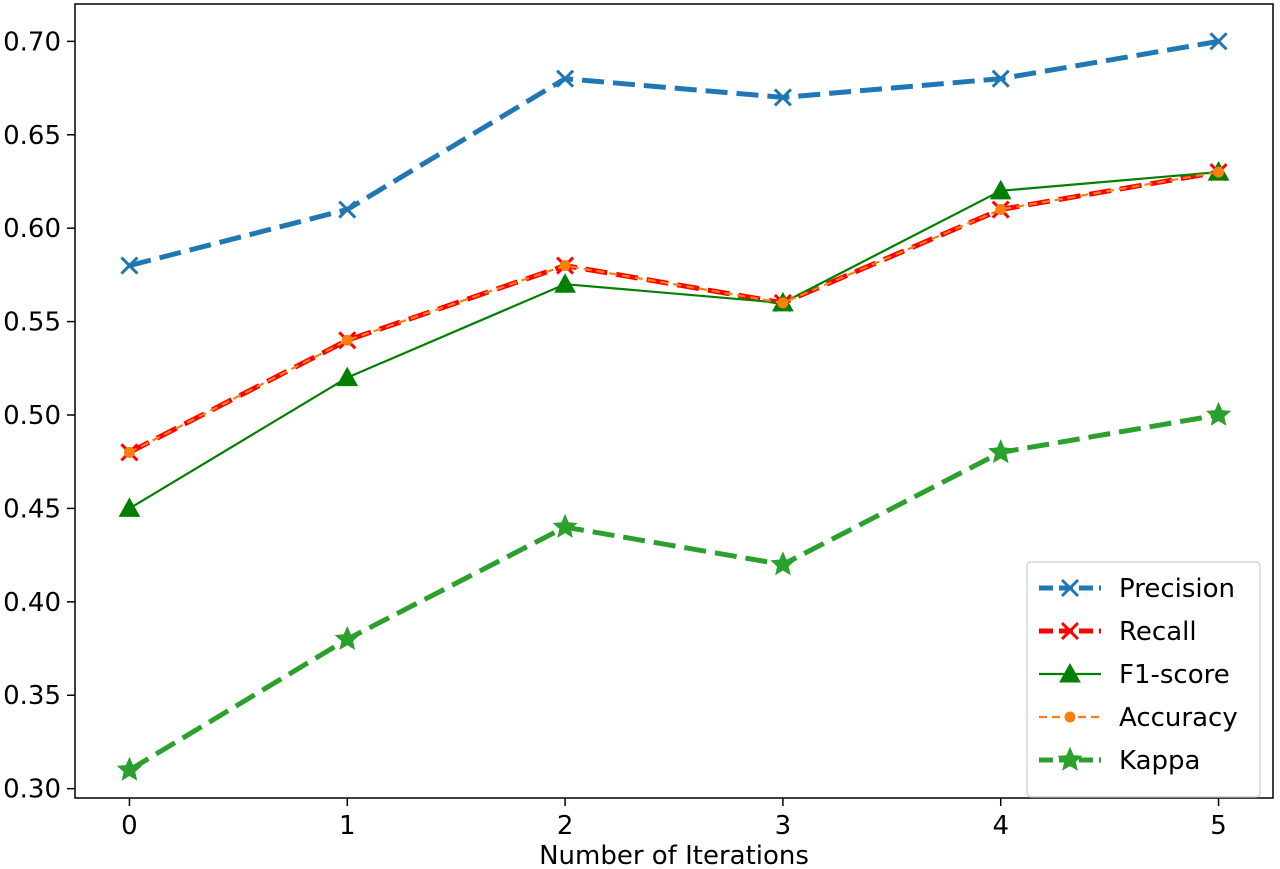  What do you see at coordinates (1174, 675) in the screenshot?
I see `legend-label-f1-score: F1-score` at bounding box center [1174, 675].